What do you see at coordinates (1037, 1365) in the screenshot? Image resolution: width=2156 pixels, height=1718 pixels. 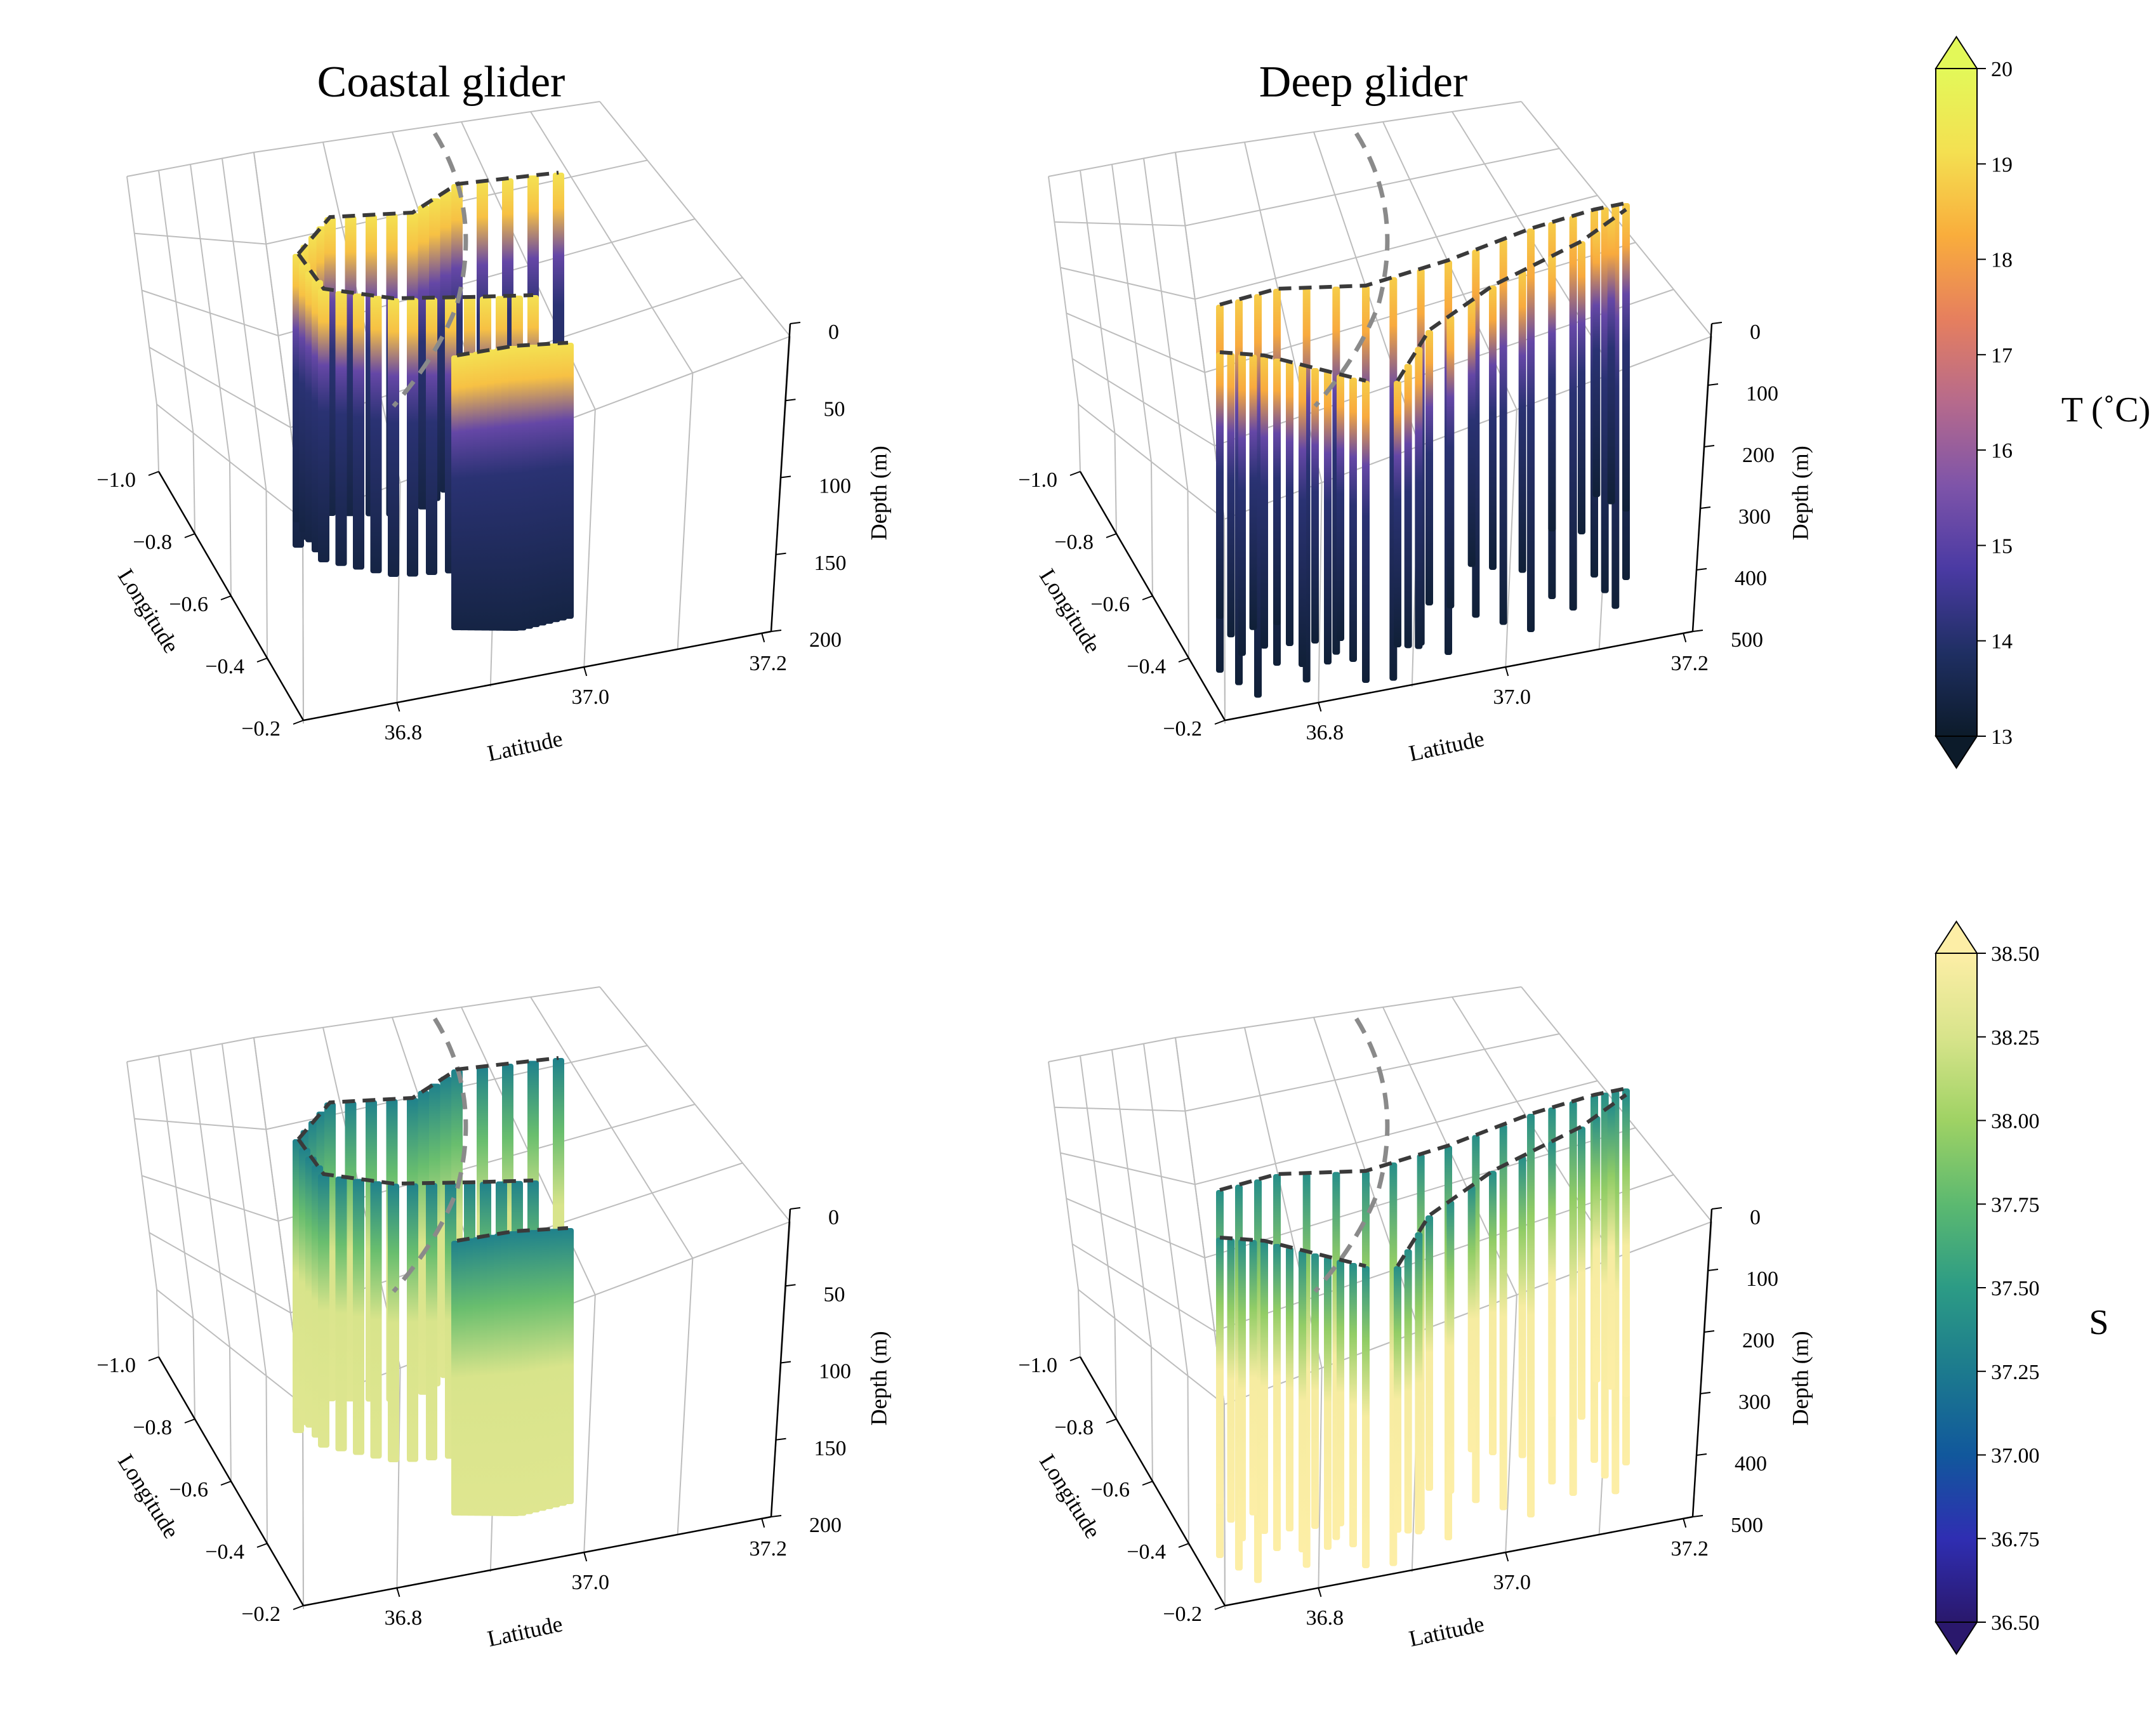 I see `longitude-tick-label: −1.0` at bounding box center [1037, 1365].